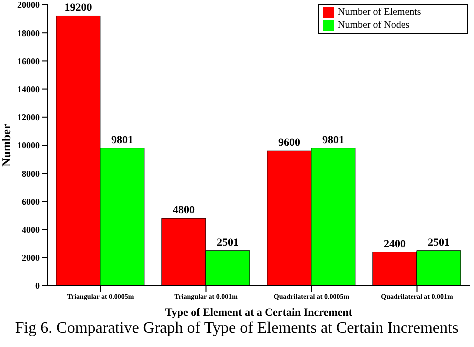 The image size is (474, 347). I want to click on y-axis-title: Number, so click(7, 145).